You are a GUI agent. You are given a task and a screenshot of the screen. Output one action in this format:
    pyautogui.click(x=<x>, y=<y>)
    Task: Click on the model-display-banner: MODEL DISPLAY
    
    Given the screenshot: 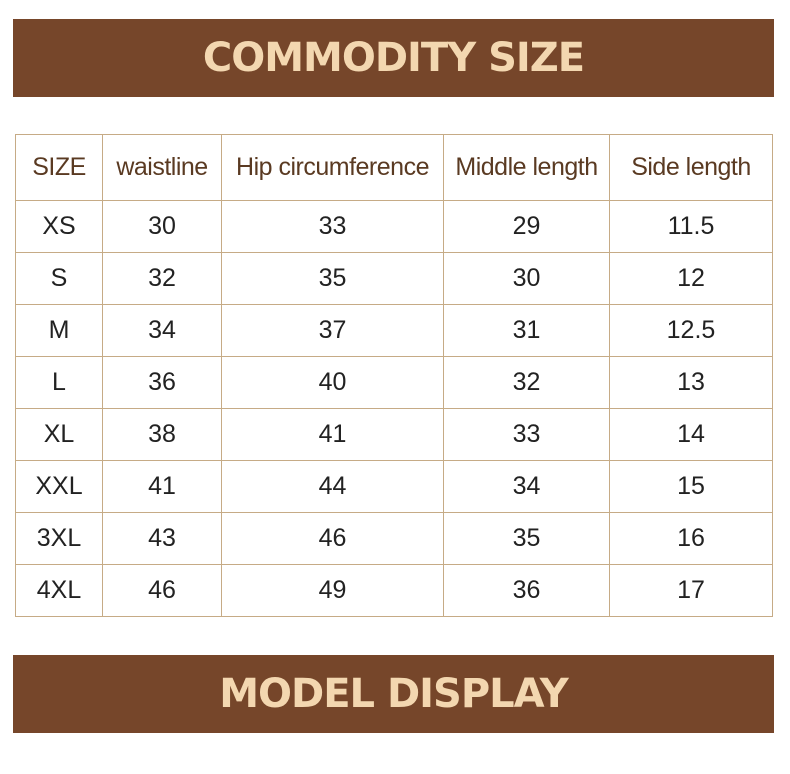 What is the action you would take?
    pyautogui.click(x=393, y=694)
    